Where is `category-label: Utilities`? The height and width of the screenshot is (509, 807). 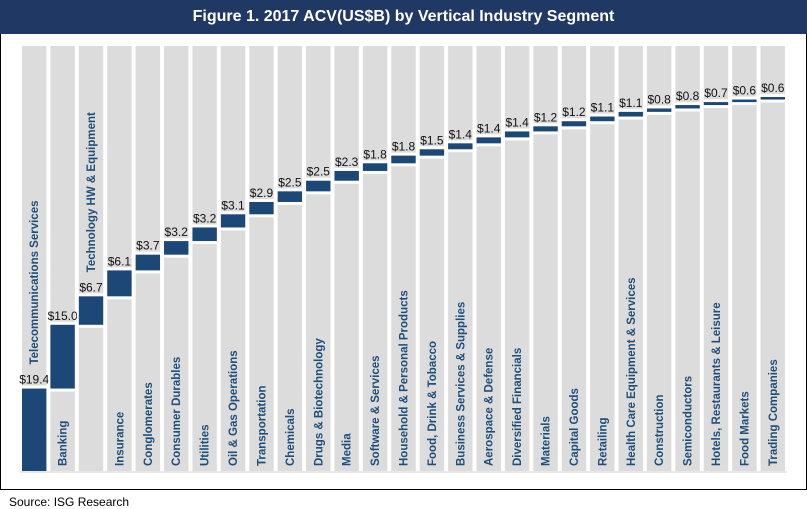 category-label: Utilities is located at coordinates (206, 445).